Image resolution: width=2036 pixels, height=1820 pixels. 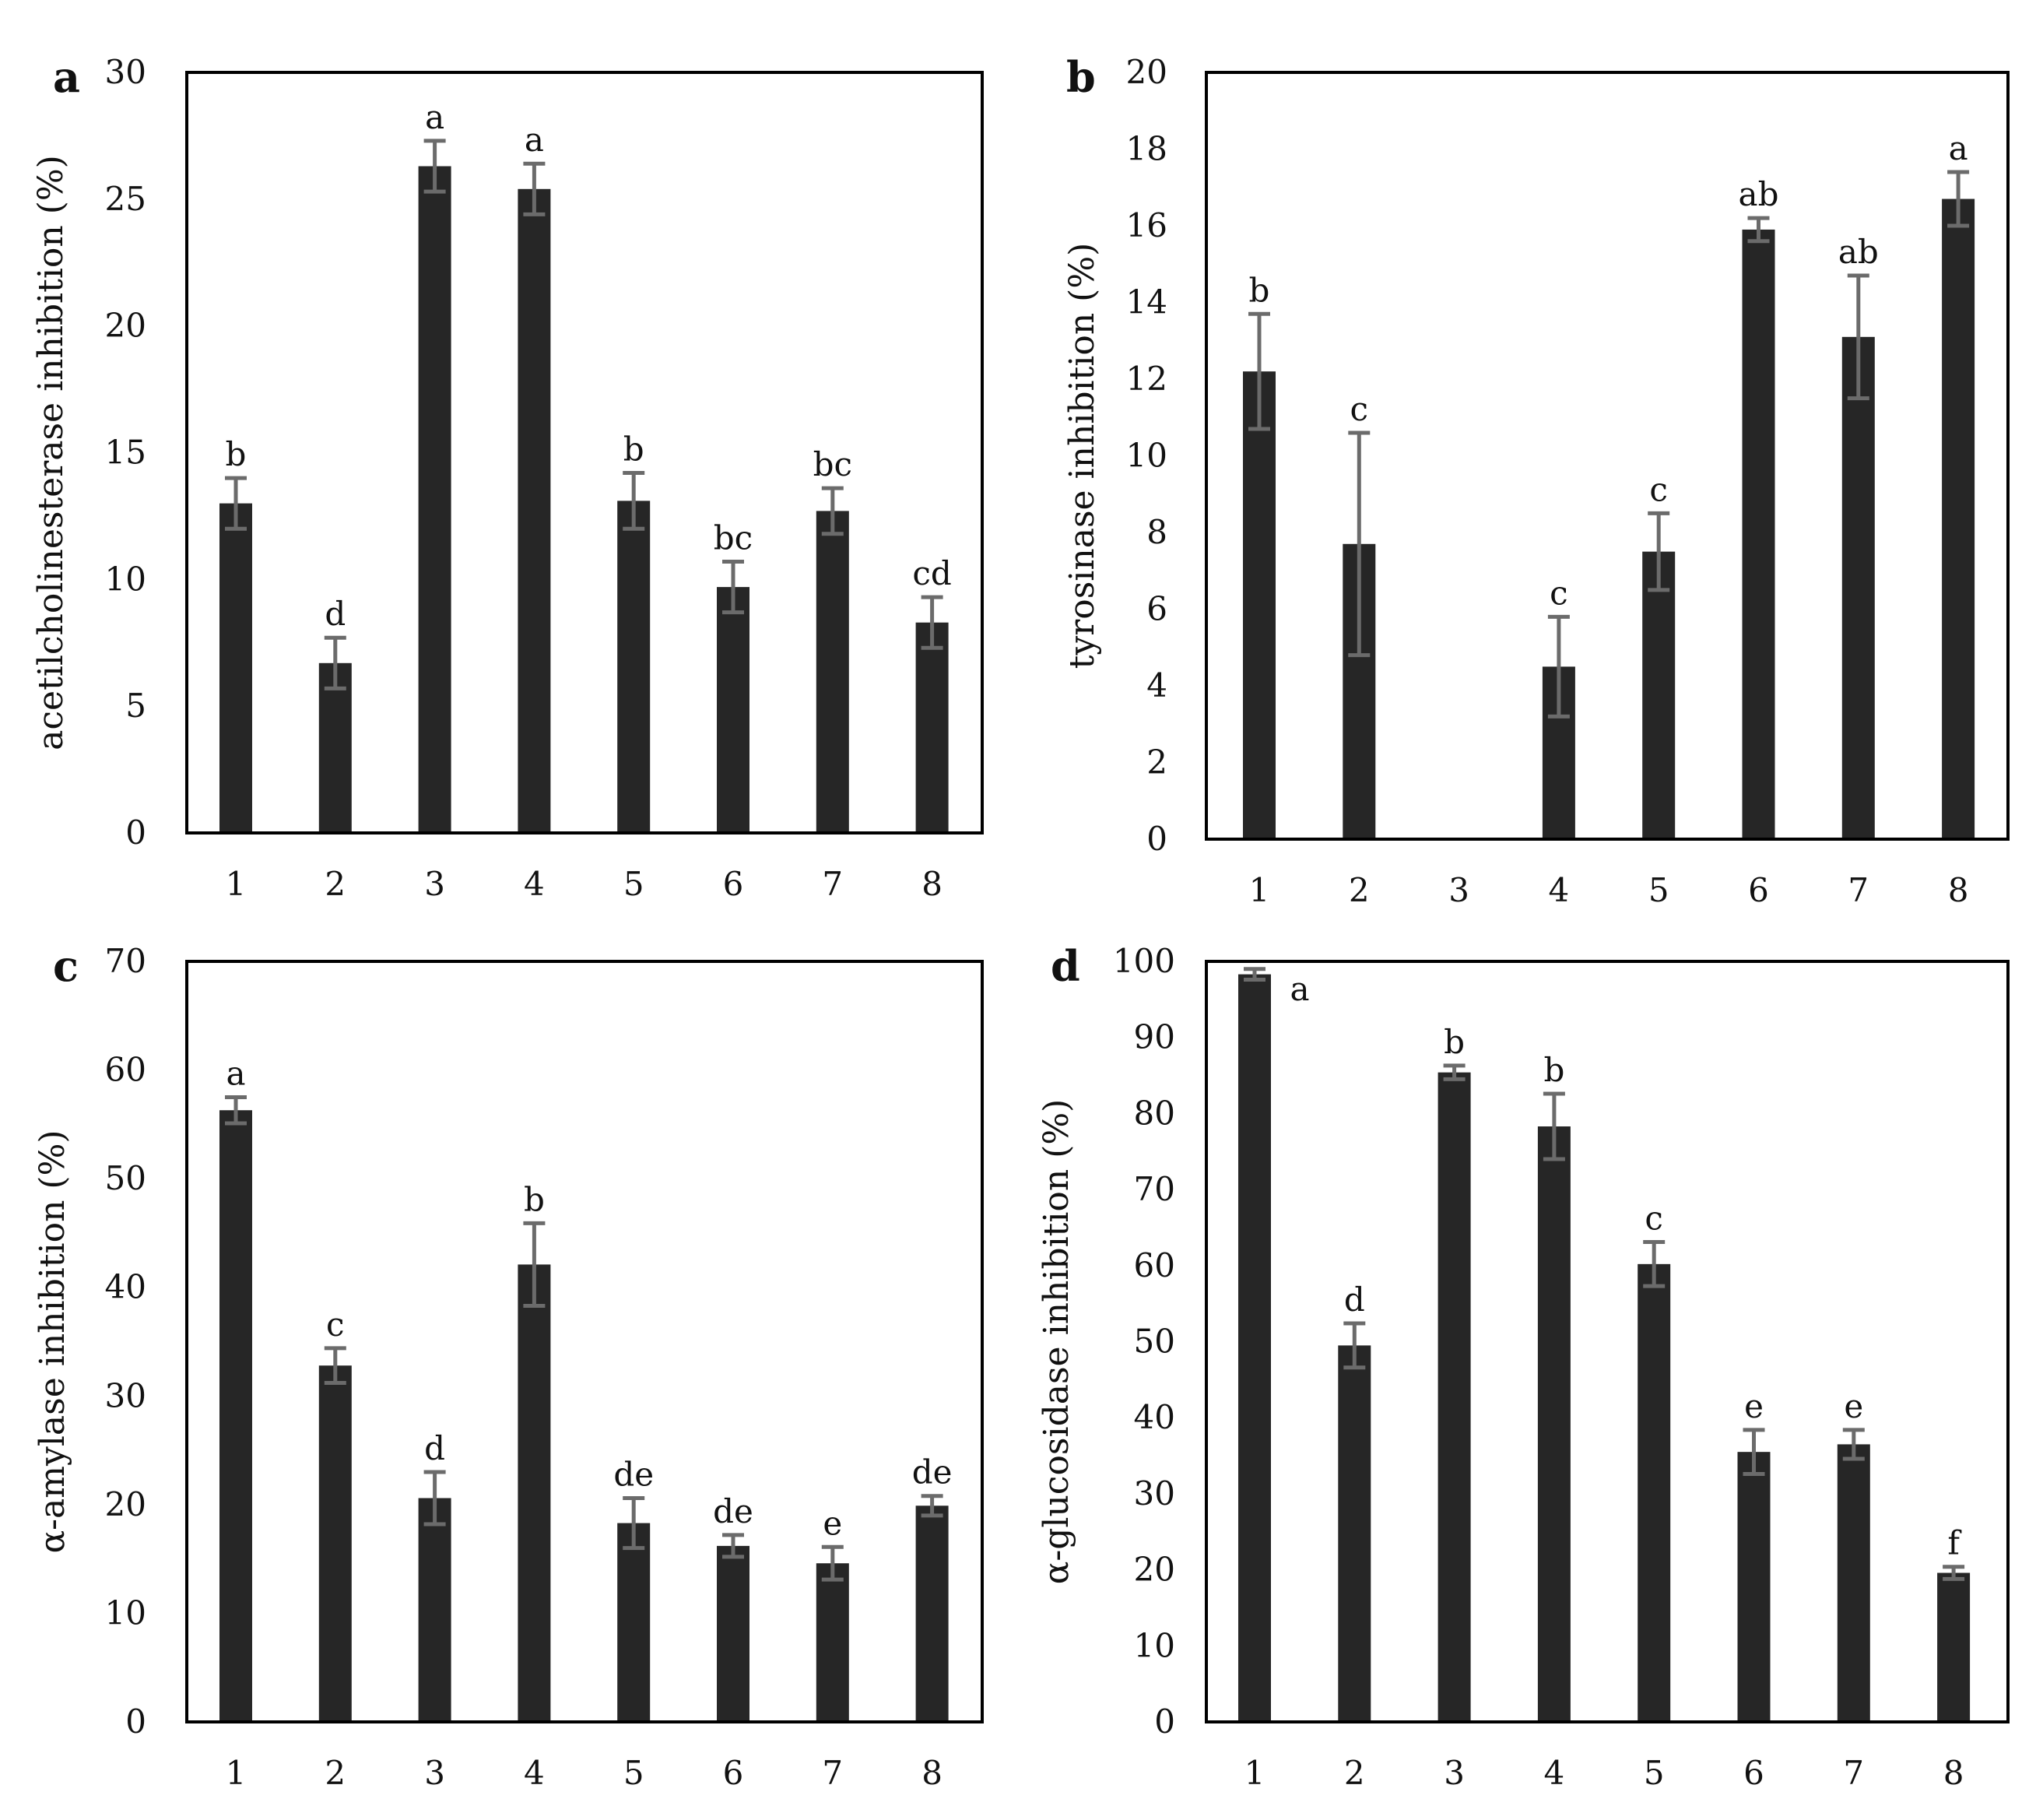 I want to click on significance-label-a-1: b, so click(x=236, y=454).